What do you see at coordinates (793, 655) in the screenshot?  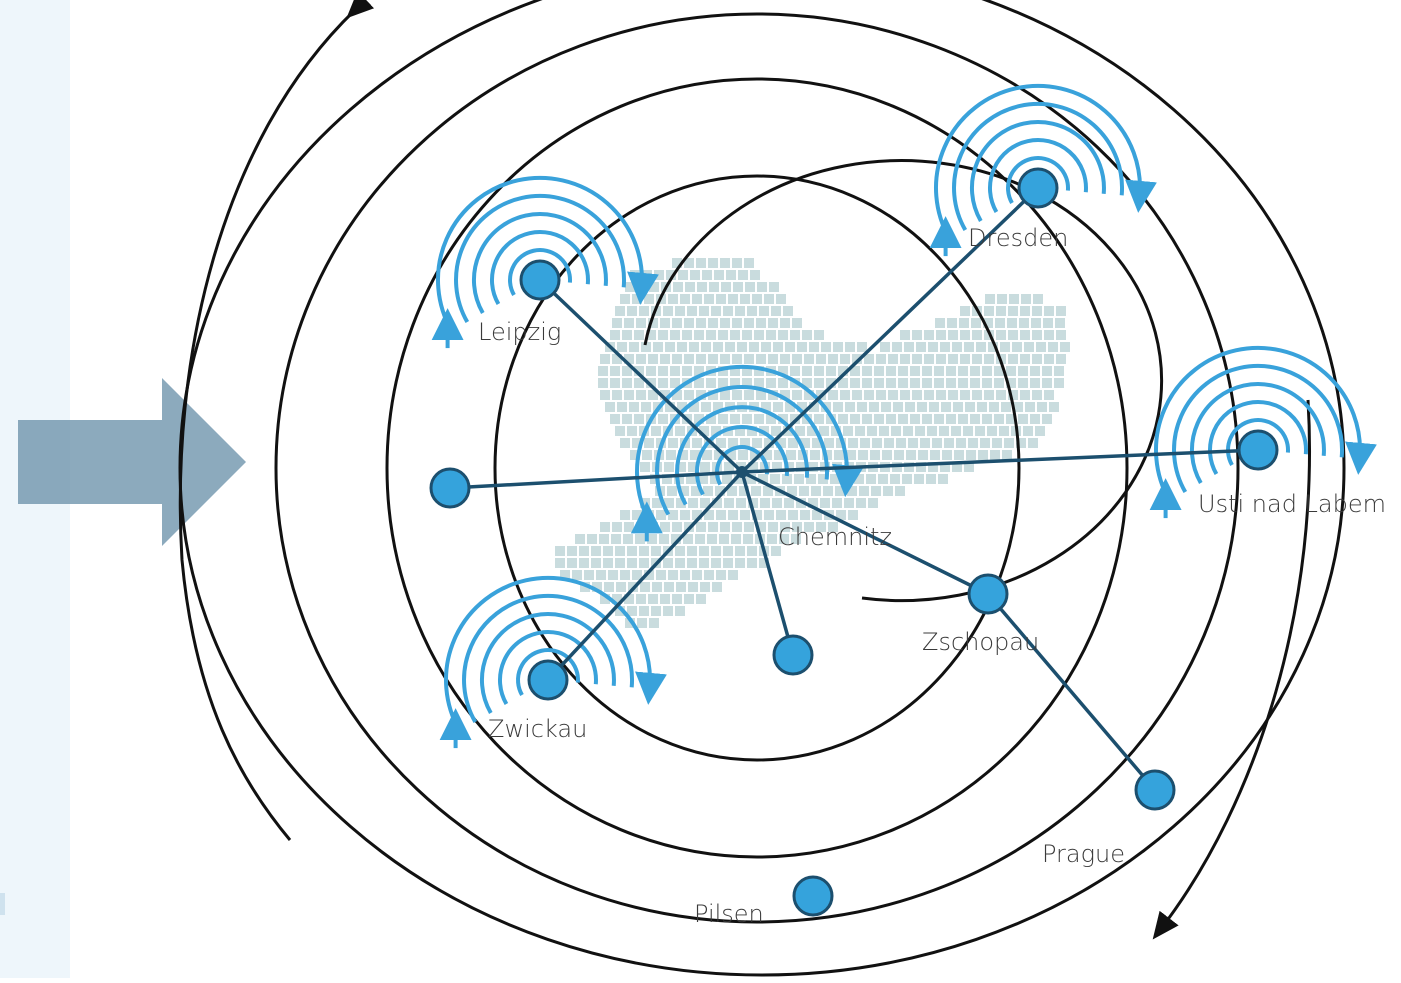 I see `node-south` at bounding box center [793, 655].